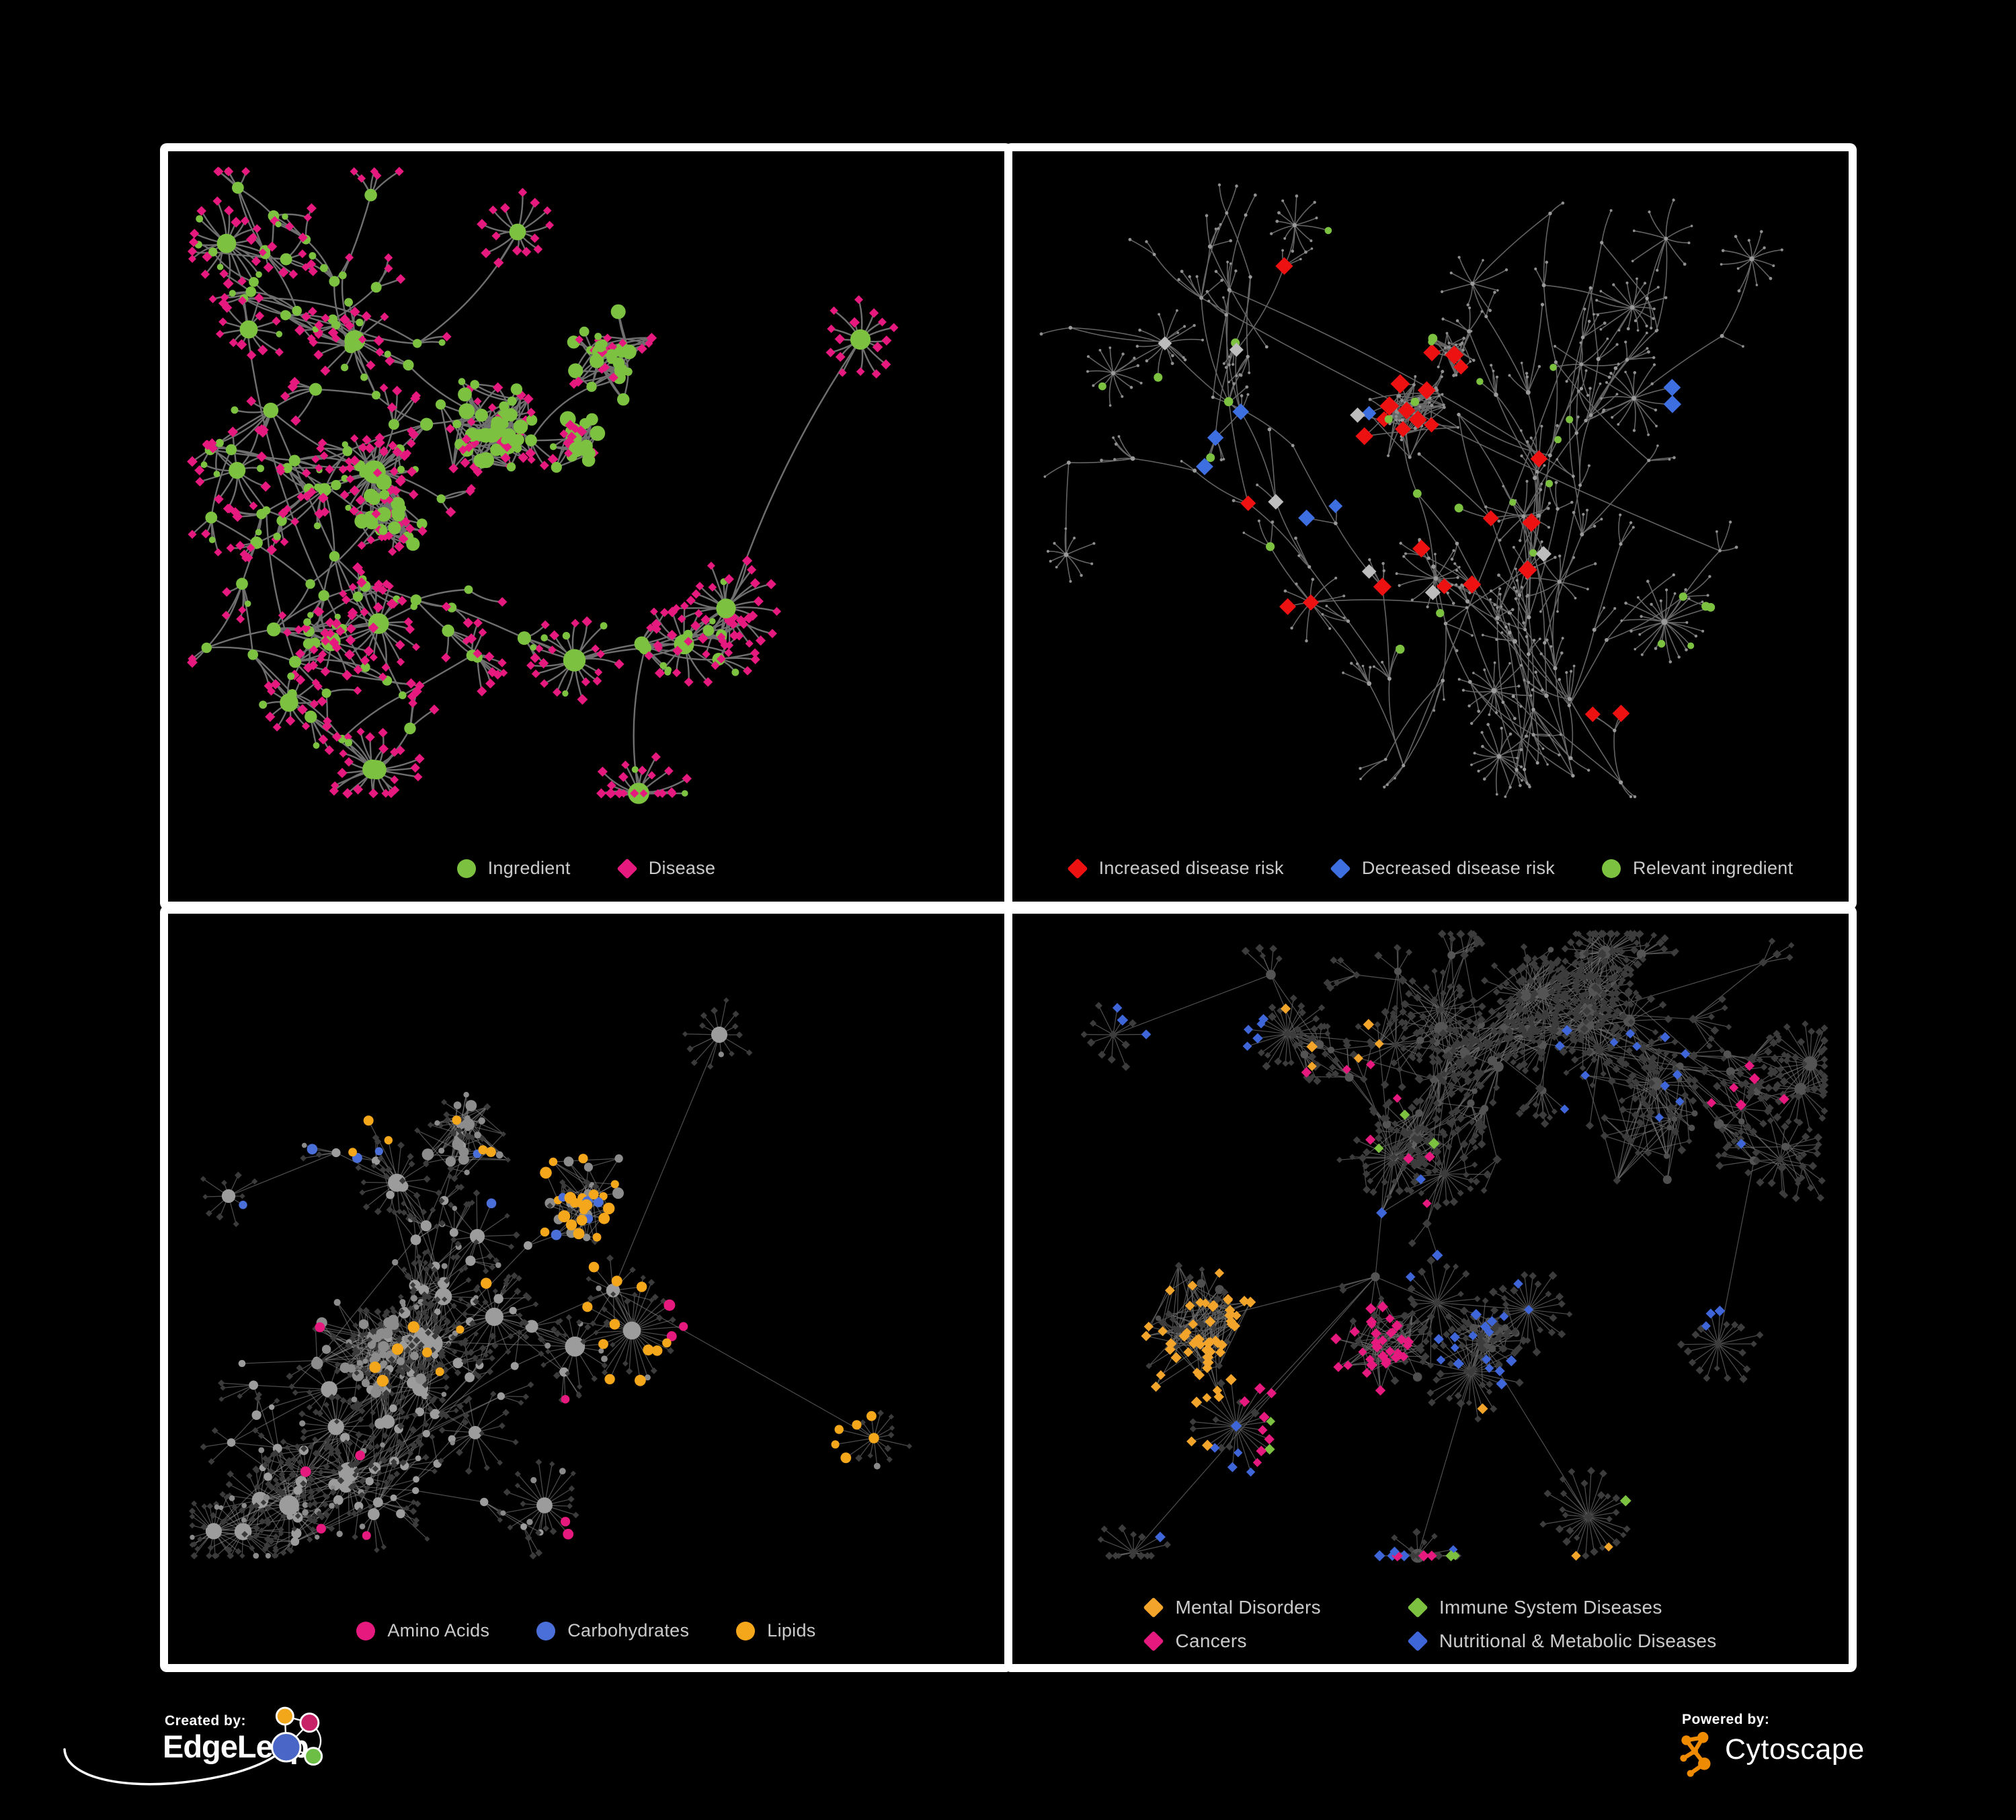 This screenshot has height=1820, width=2016. What do you see at coordinates (1077, 868) in the screenshot?
I see `diamond-mark-increased-disease-risk` at bounding box center [1077, 868].